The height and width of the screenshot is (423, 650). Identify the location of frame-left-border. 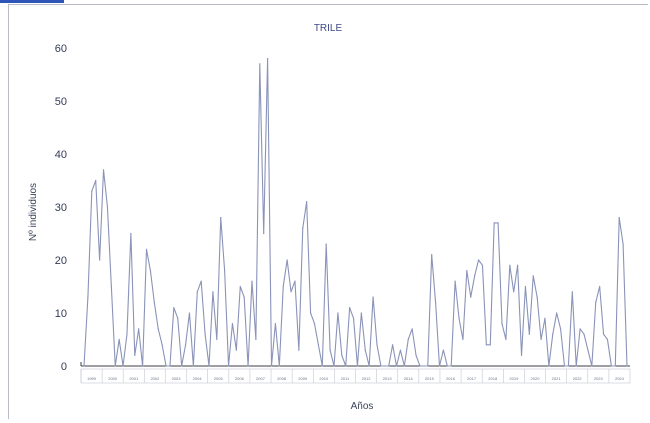
(8, 211).